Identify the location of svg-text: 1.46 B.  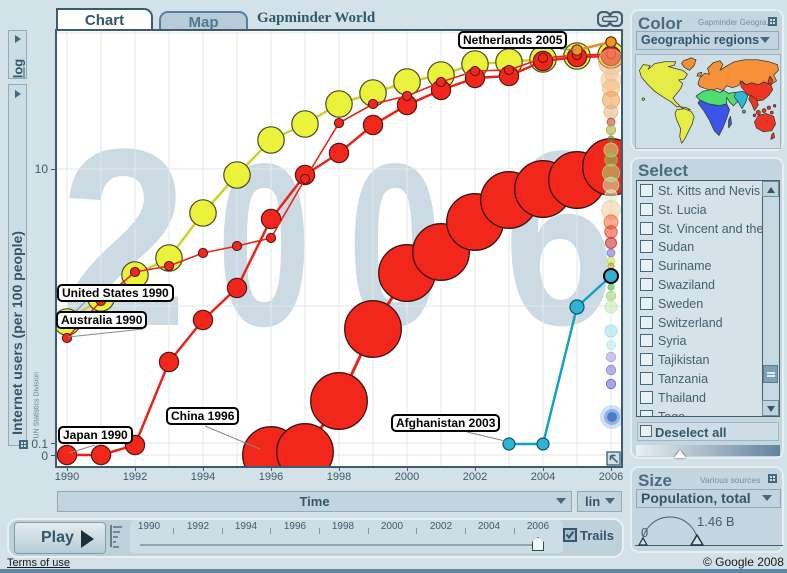
(716, 521).